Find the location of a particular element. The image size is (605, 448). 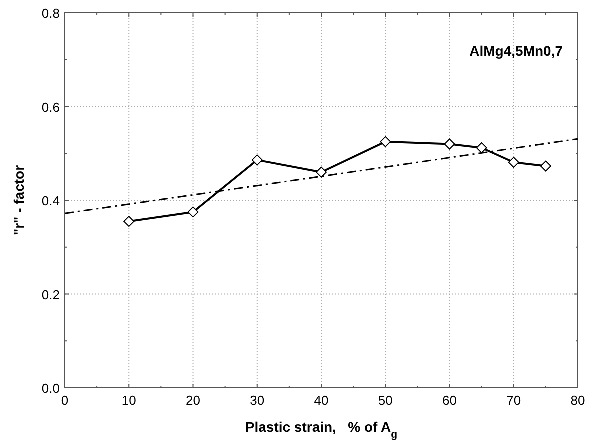

x-tick-label: 10 is located at coordinates (129, 400).